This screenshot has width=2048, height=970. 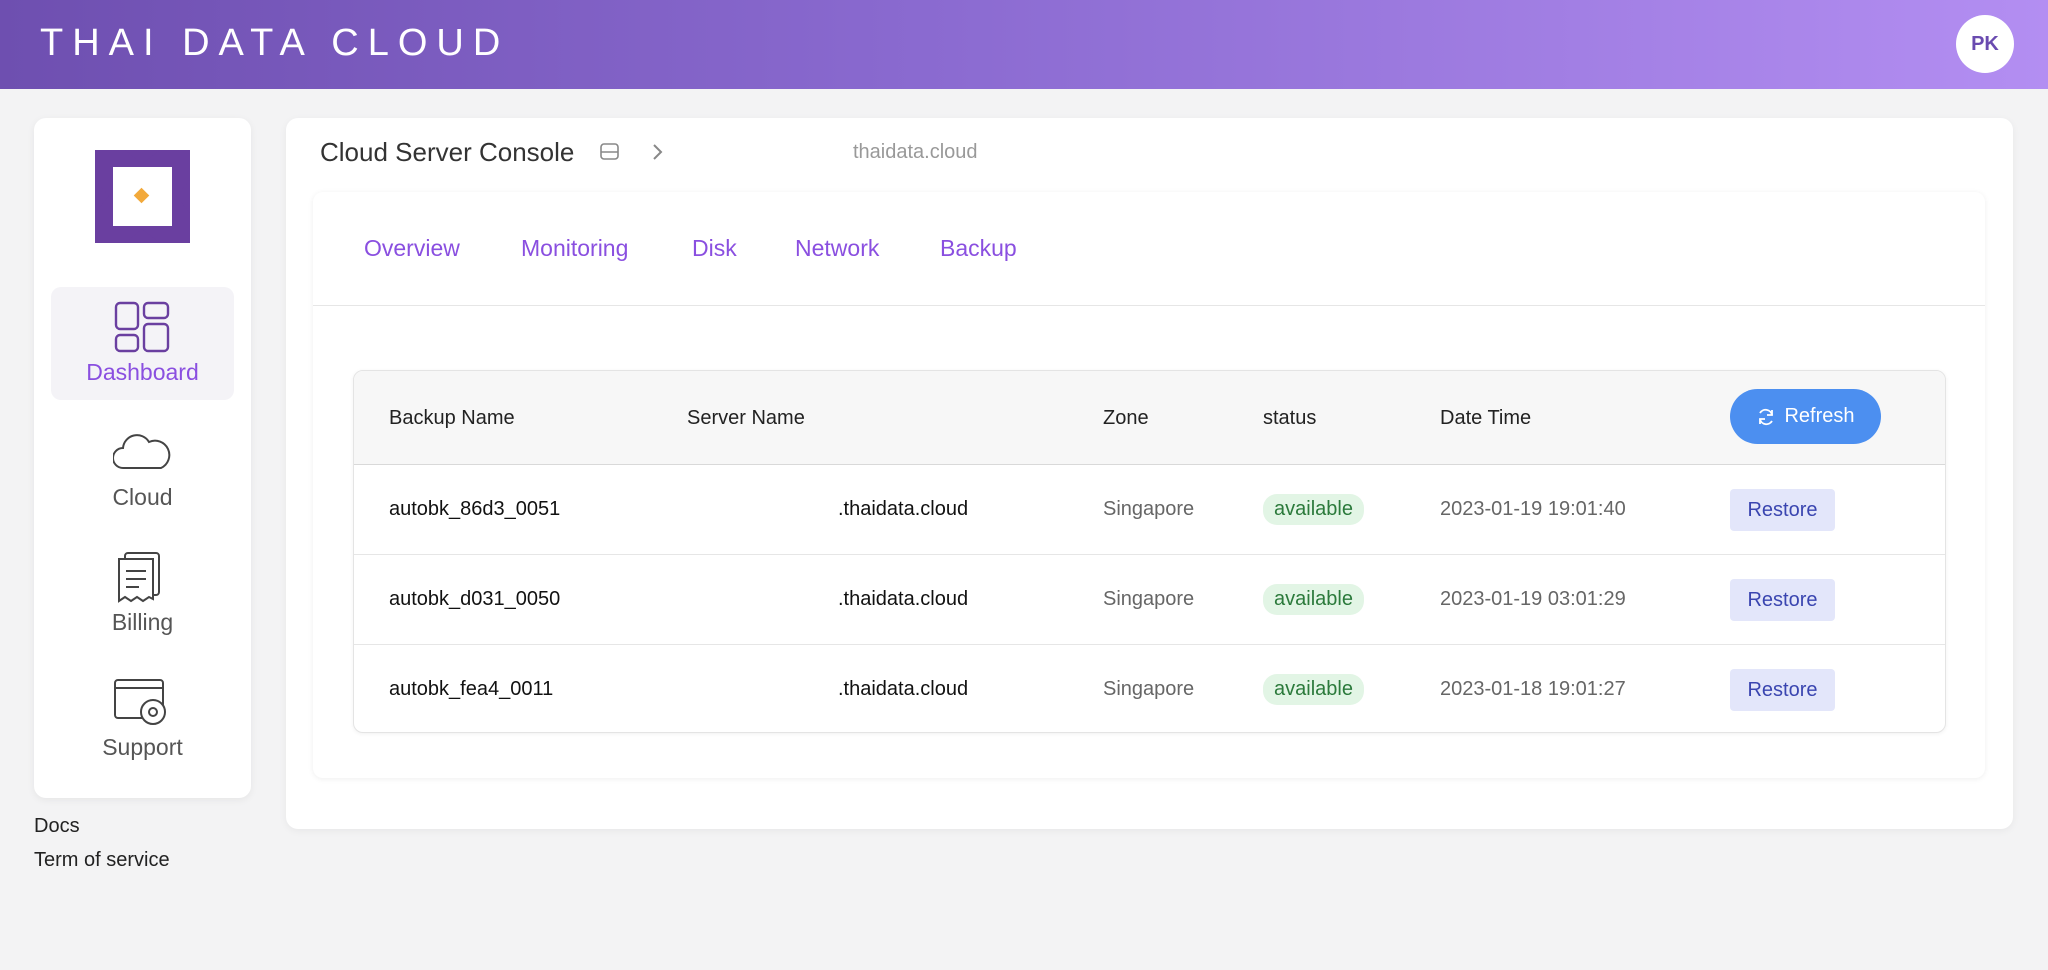 I want to click on chevron, so click(x=658, y=152).